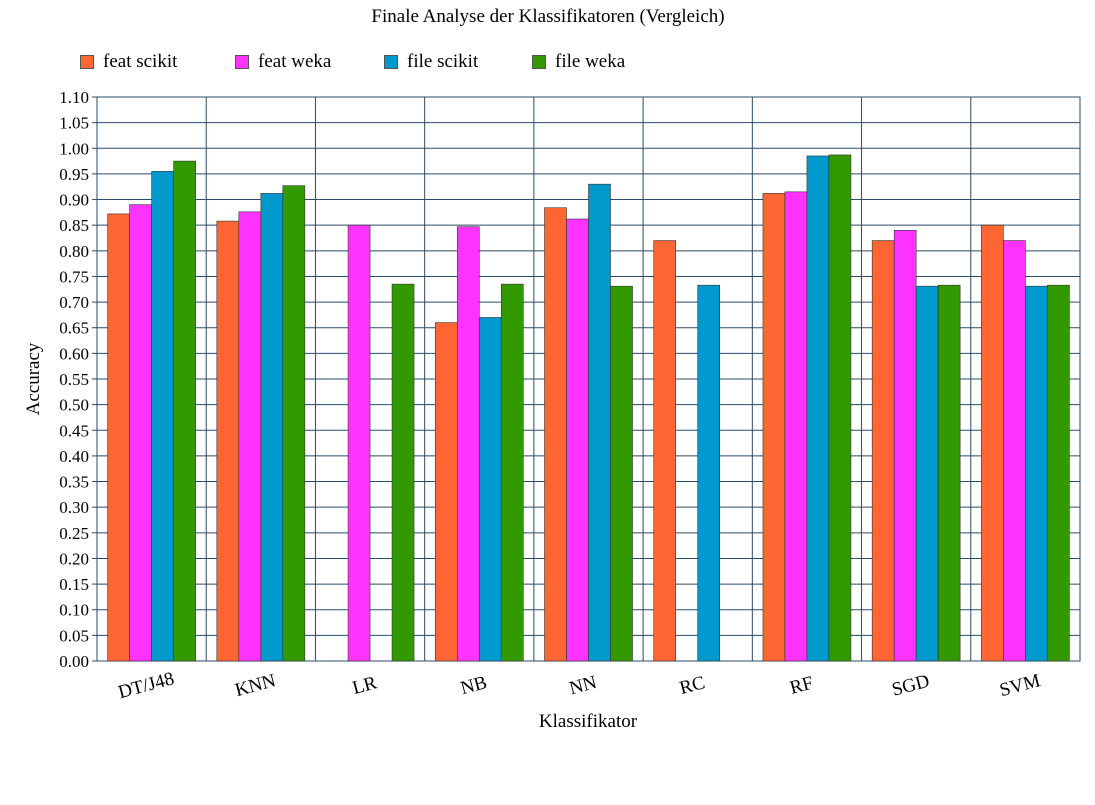 The height and width of the screenshot is (805, 1095). What do you see at coordinates (162, 416) in the screenshot?
I see `bar-file-scikit-DT-J48` at bounding box center [162, 416].